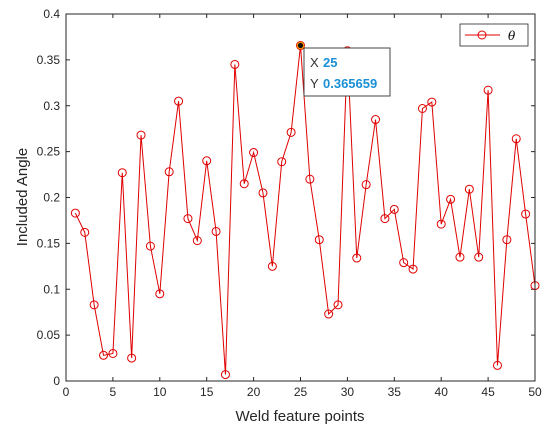  I want to click on y-tick-label: 0.1, so click(51, 289).